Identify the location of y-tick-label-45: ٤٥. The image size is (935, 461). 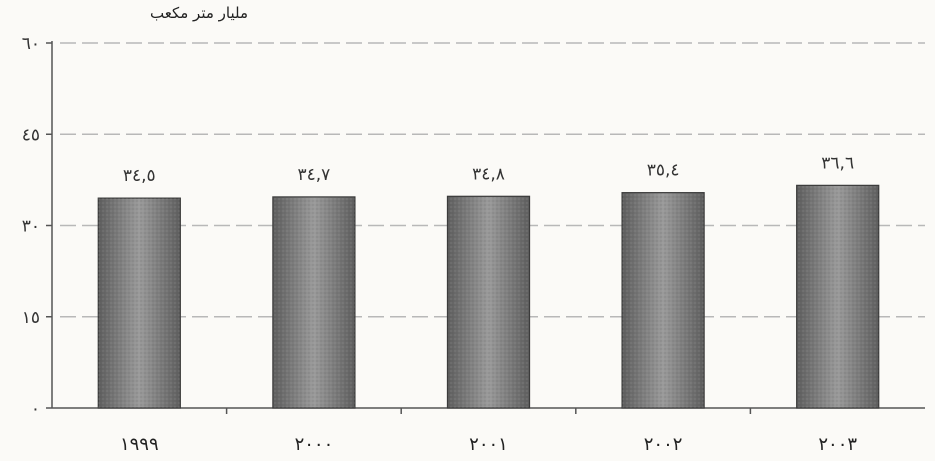
(31, 135).